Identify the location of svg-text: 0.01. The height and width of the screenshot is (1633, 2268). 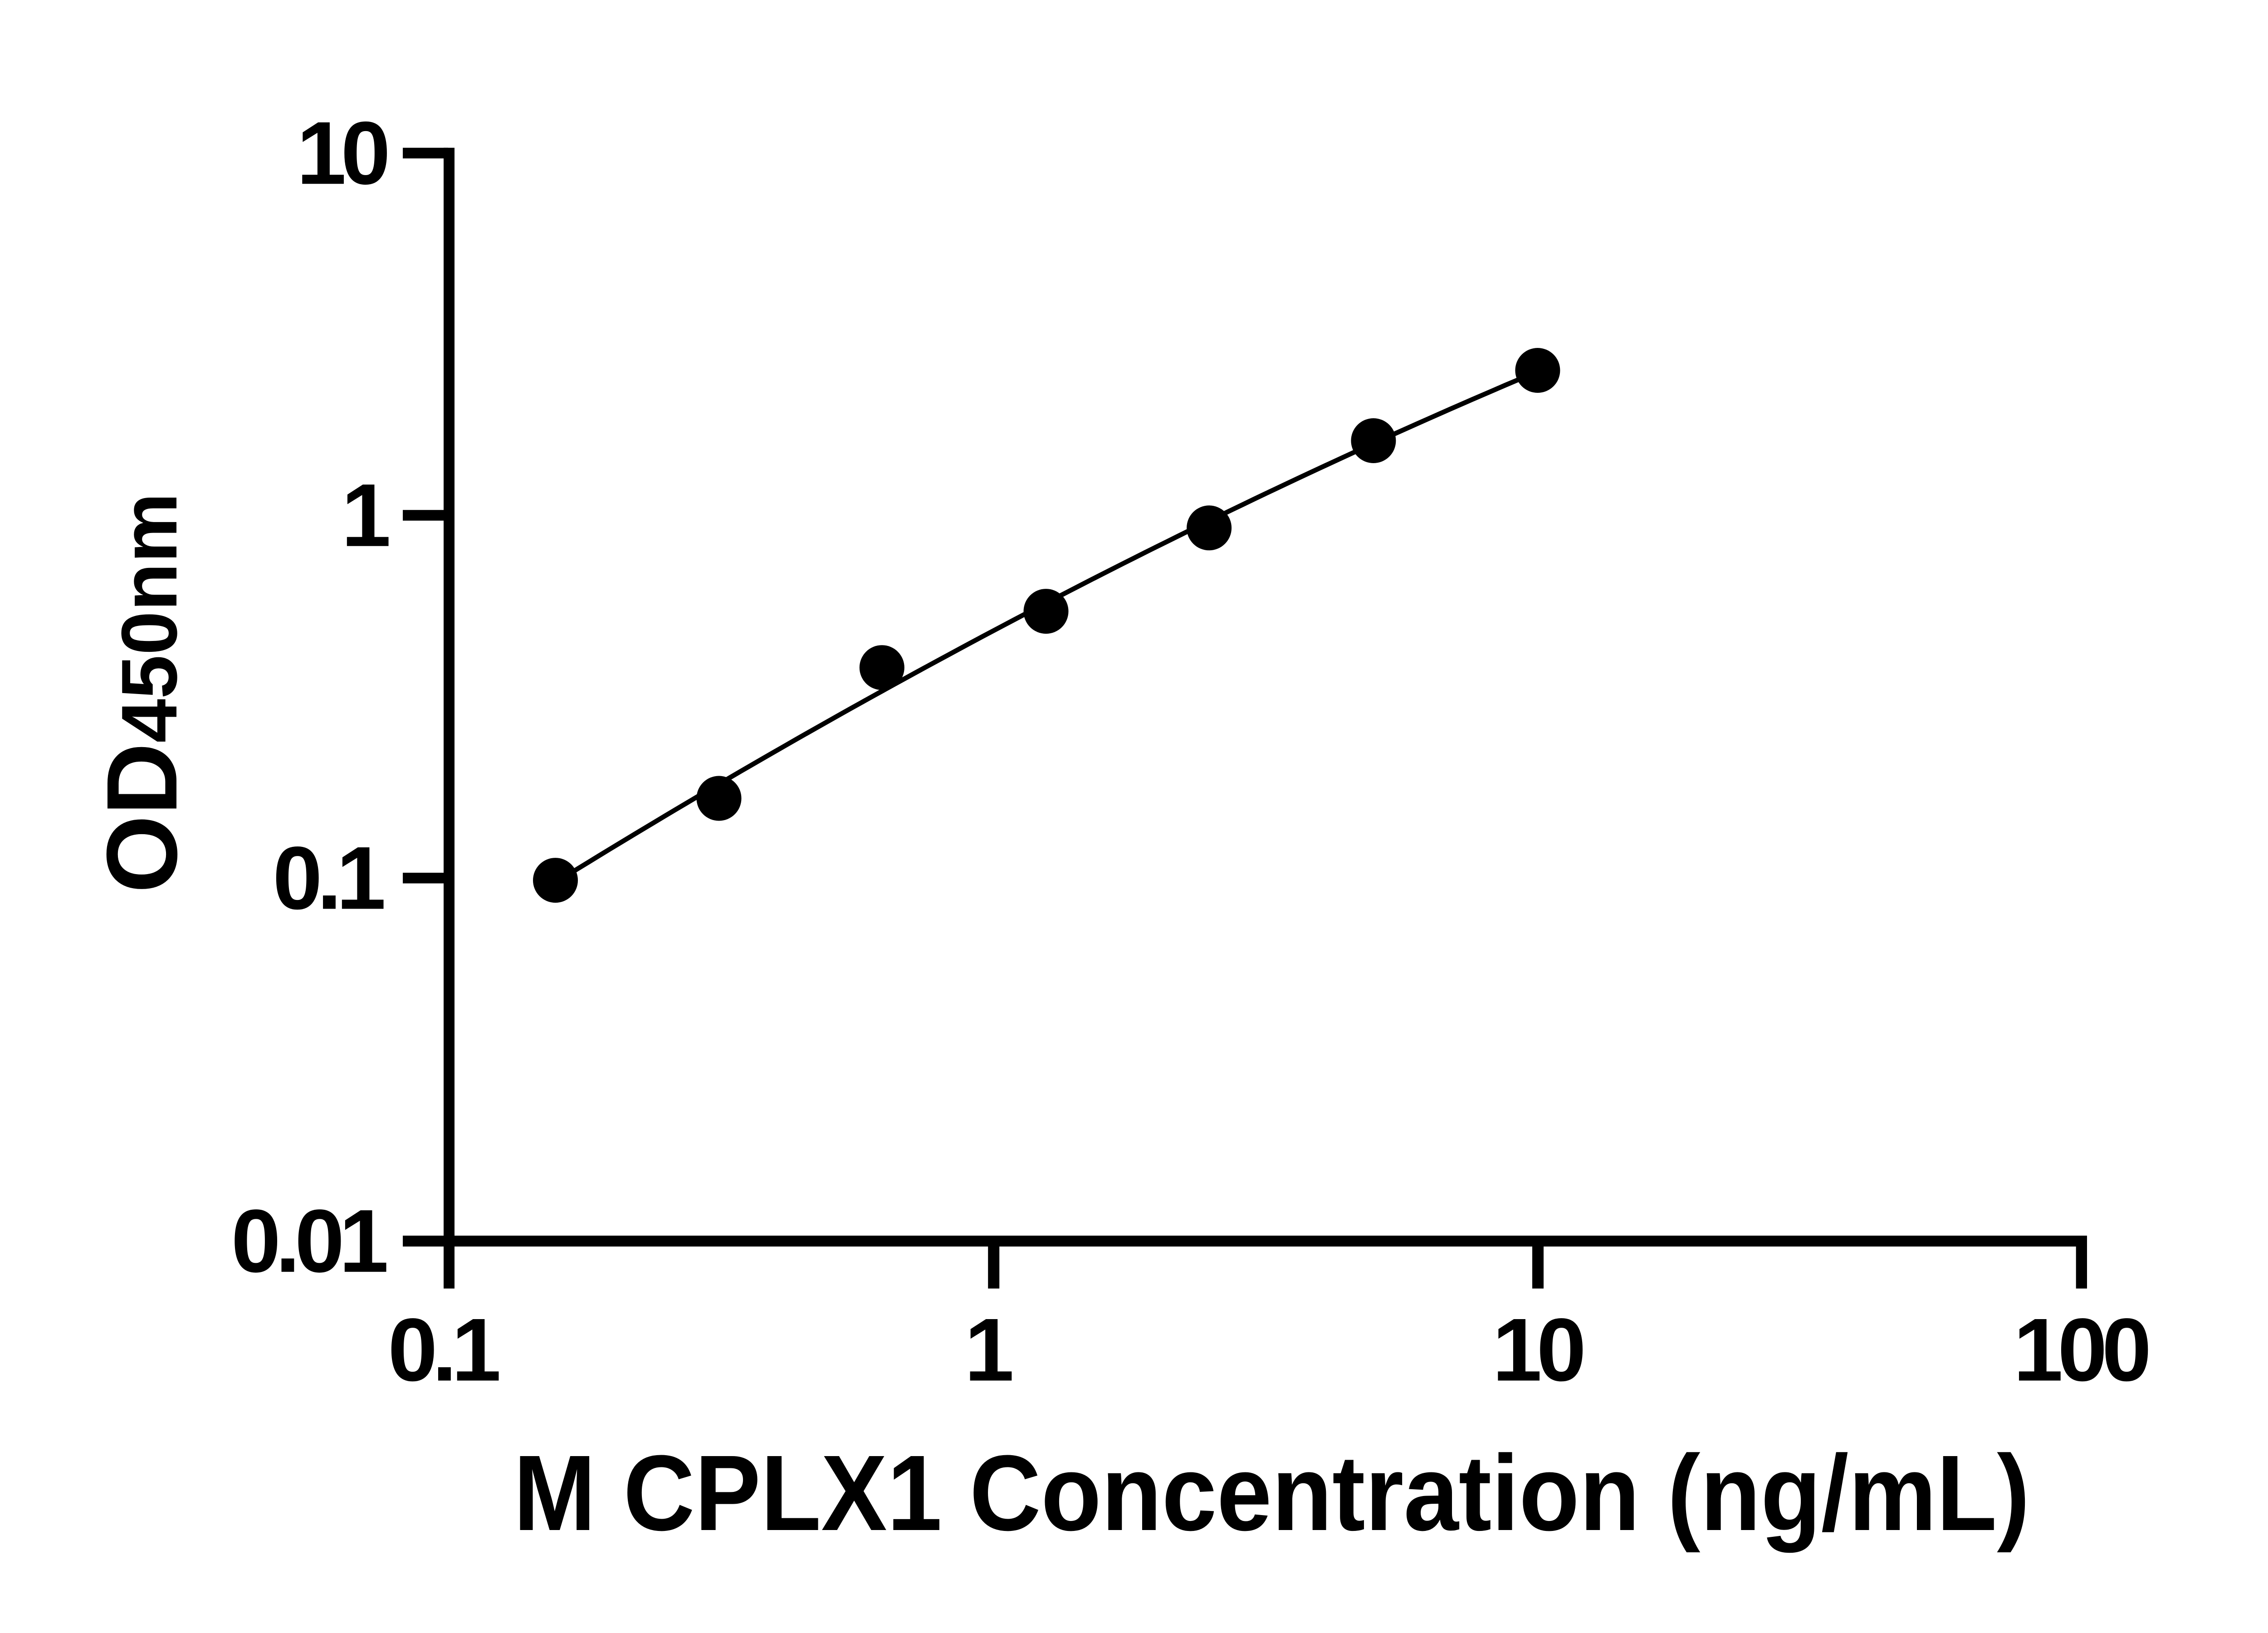
(309, 1241).